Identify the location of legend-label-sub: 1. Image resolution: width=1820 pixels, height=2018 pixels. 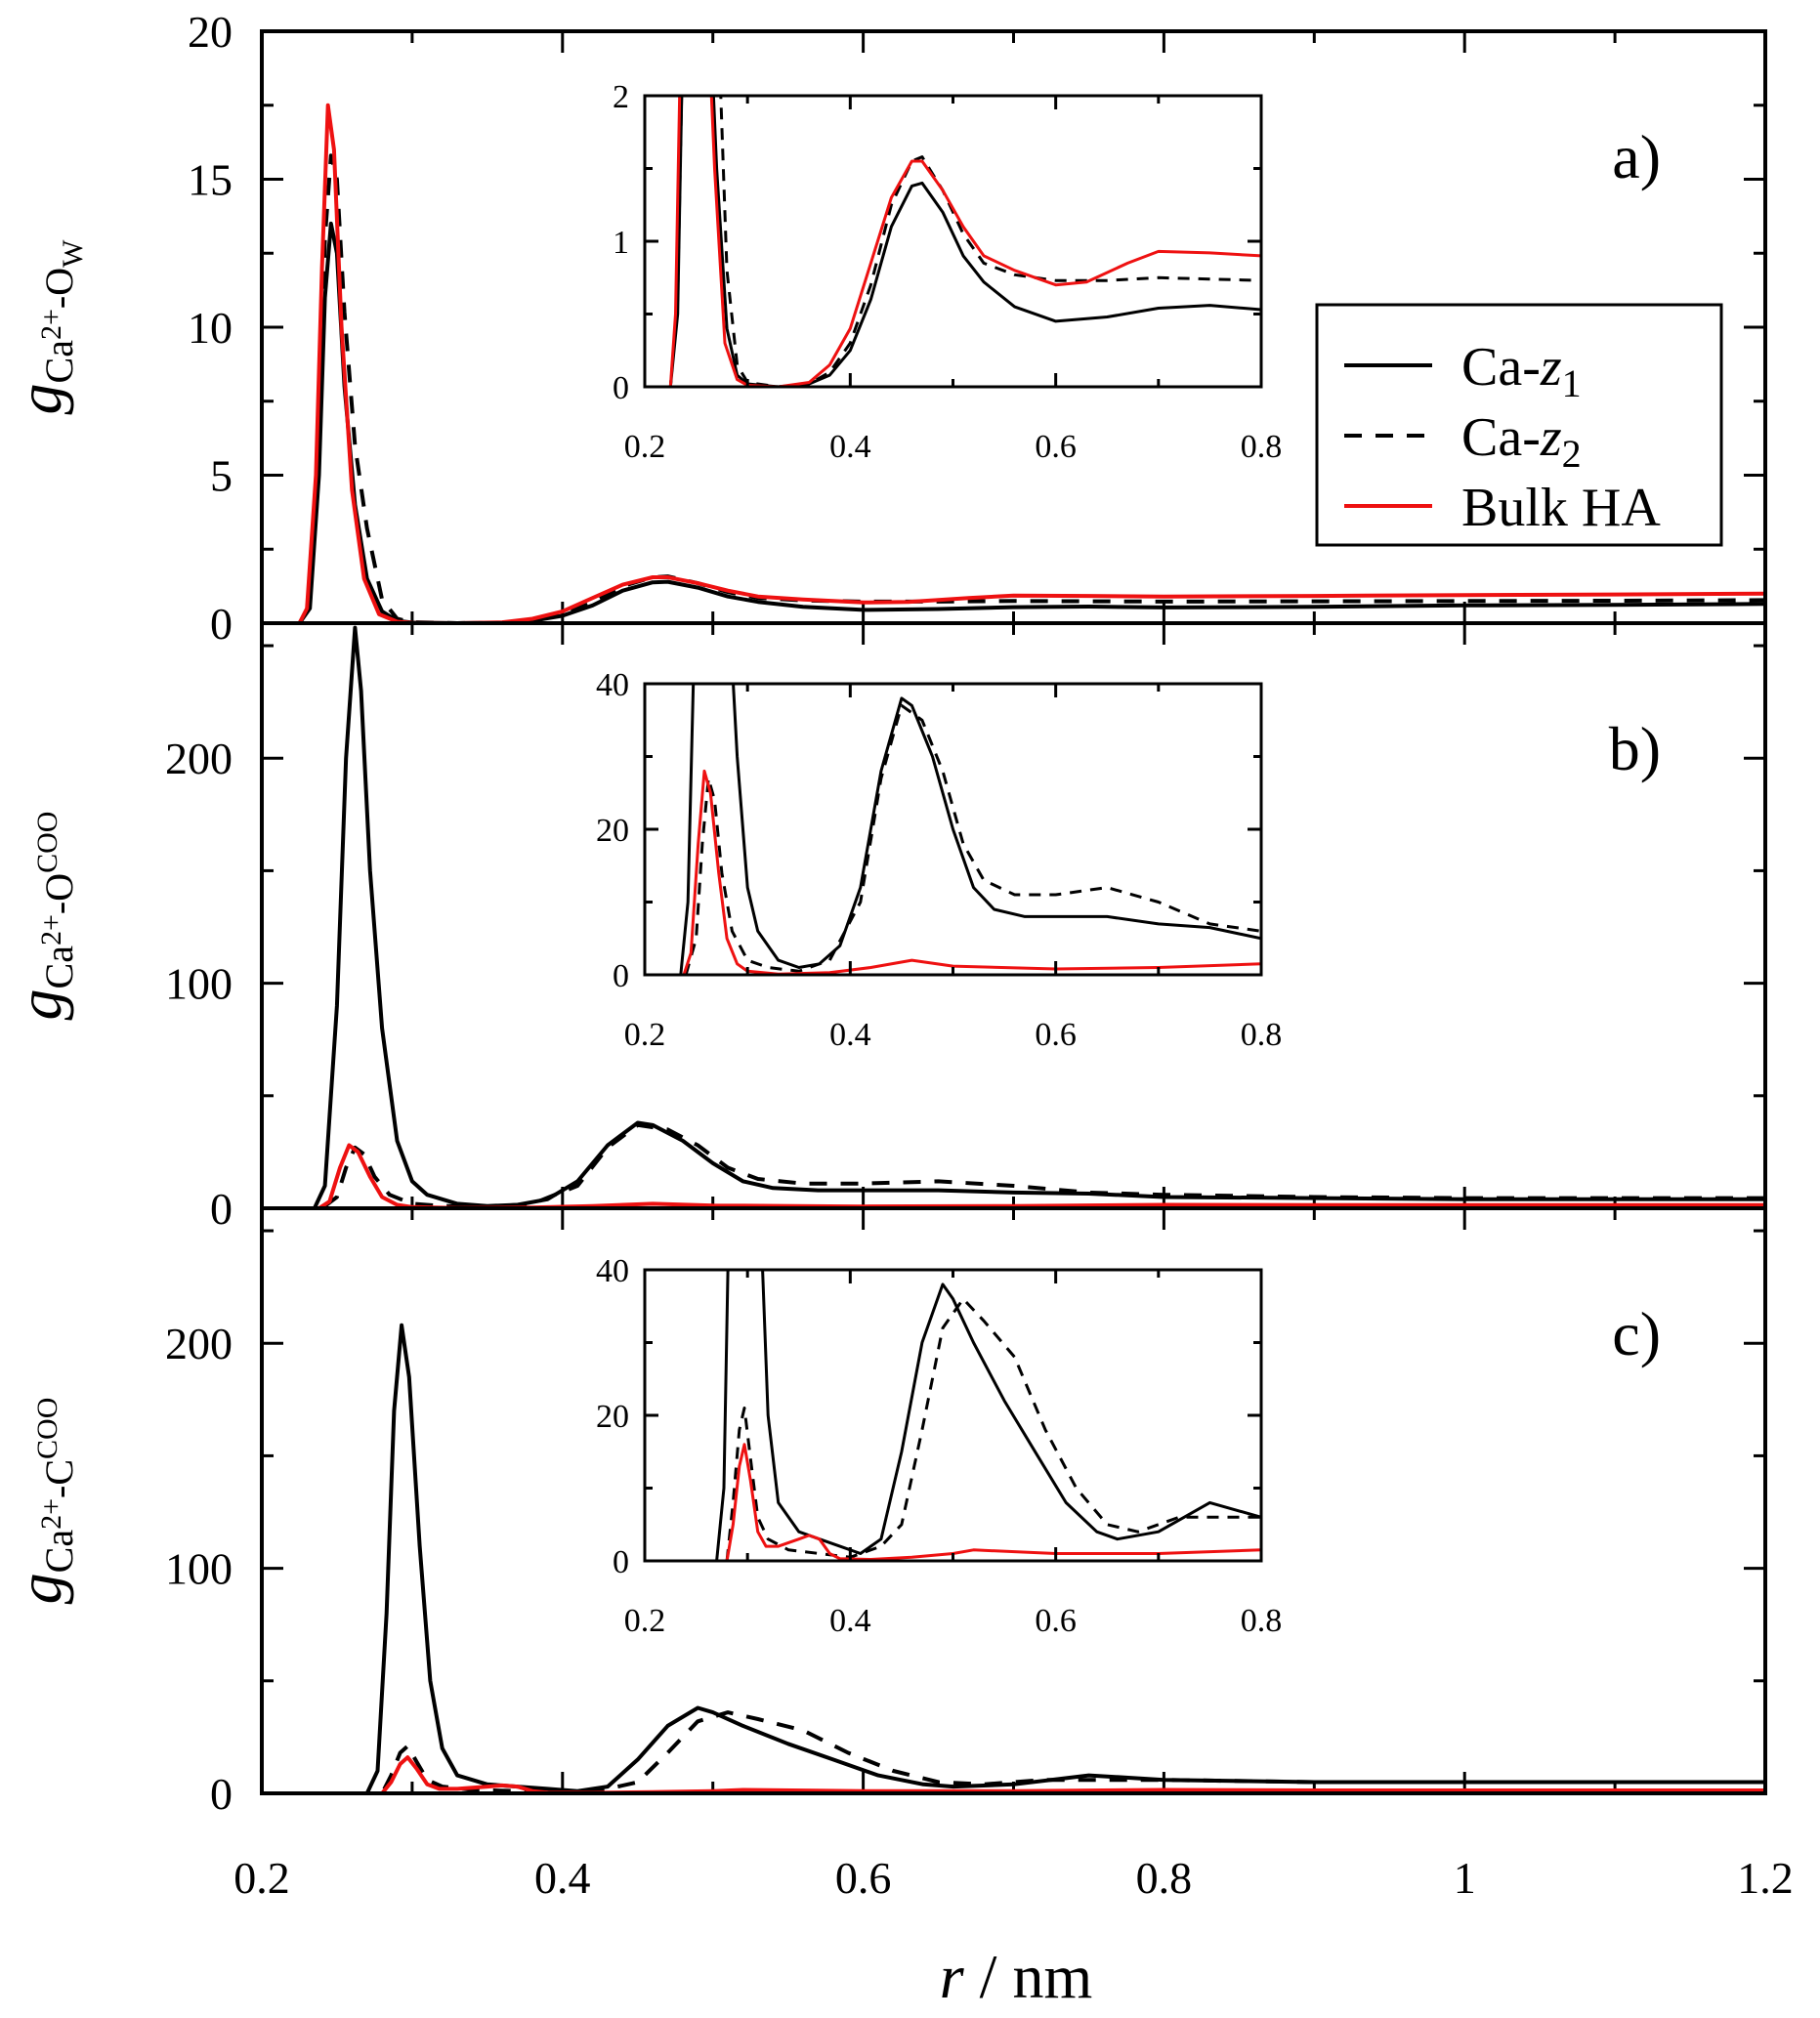
(1572, 383).